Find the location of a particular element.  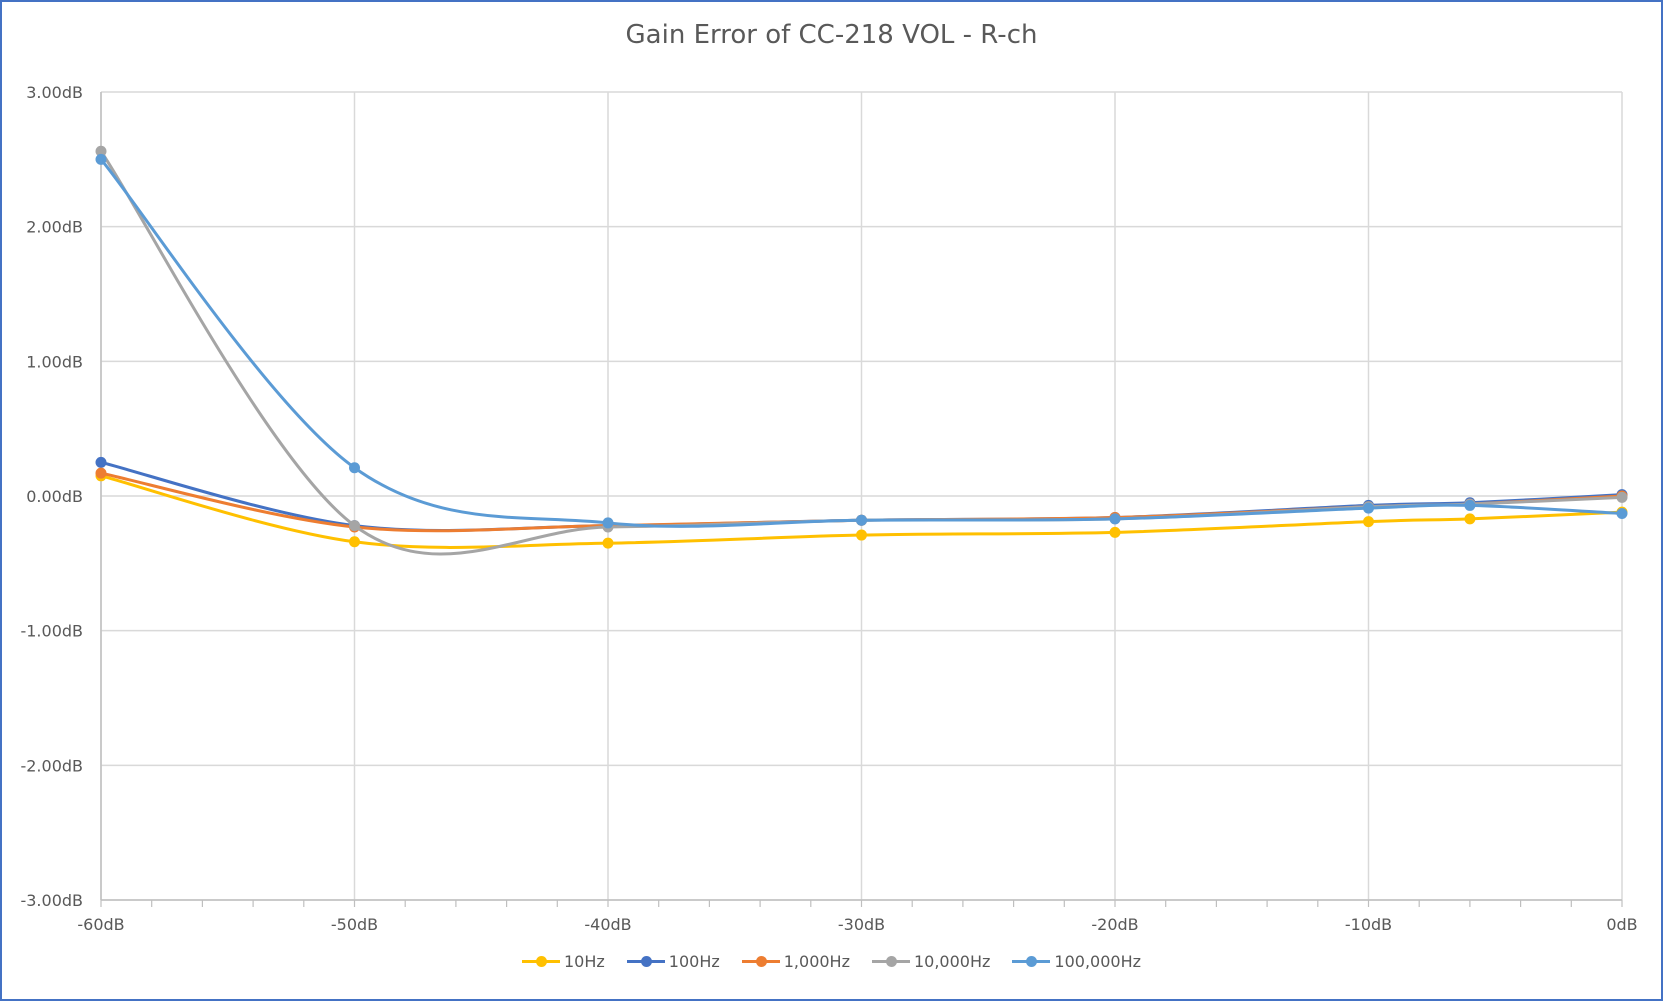

legend-item: 10,000Hz is located at coordinates (931, 961).